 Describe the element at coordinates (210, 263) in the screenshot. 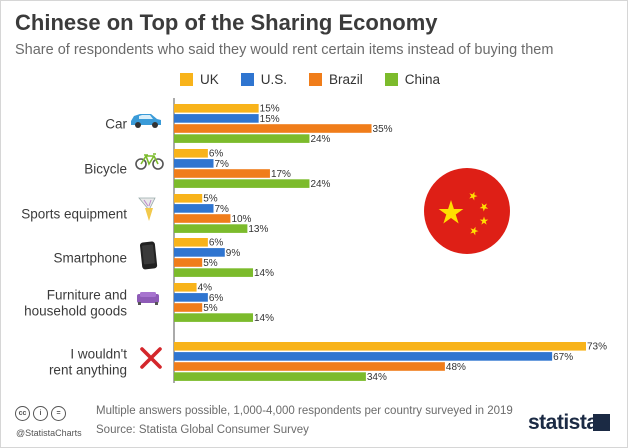

I see `data-label-smartphone-brazil: 5%` at that location.